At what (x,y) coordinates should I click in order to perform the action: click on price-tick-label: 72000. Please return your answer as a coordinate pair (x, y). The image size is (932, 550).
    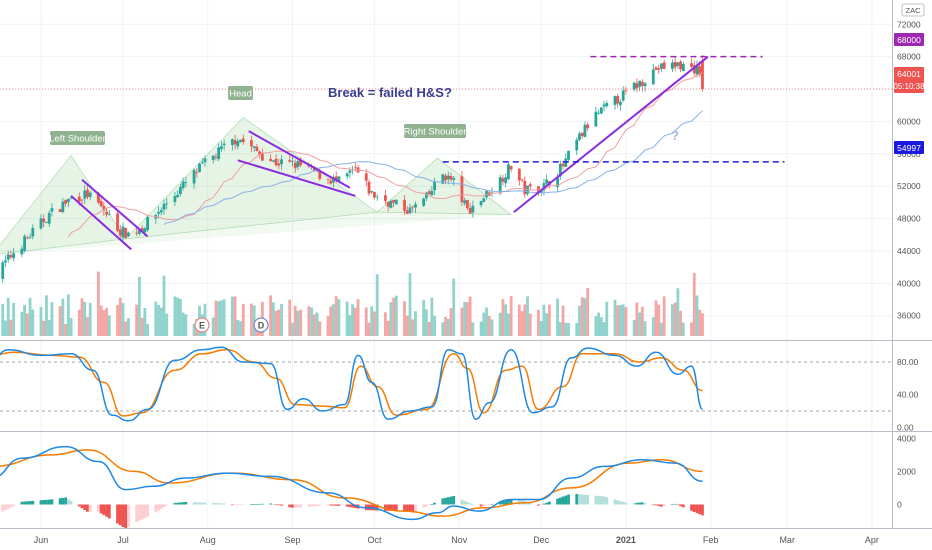
    Looking at the image, I should click on (909, 24).